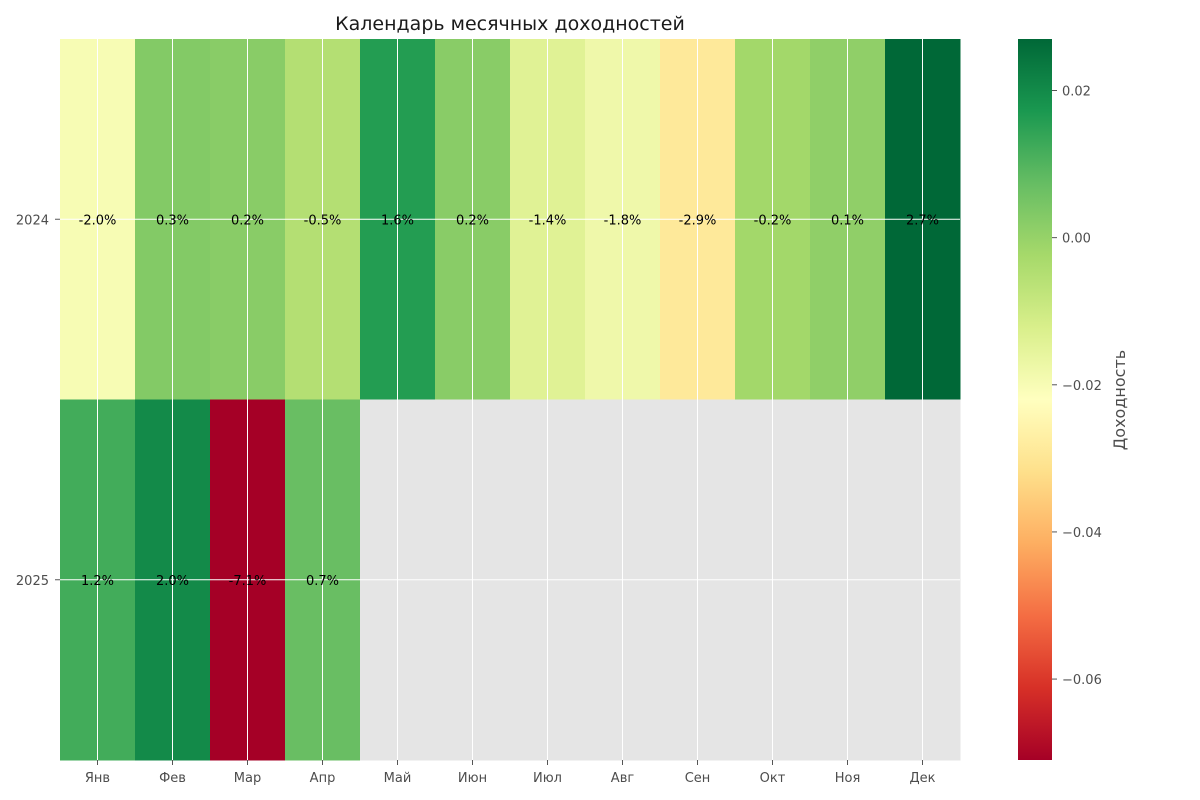 The height and width of the screenshot is (800, 1200). Describe the element at coordinates (922, 220) in the screenshot. I see `cell-value-label: 2.7%` at that location.